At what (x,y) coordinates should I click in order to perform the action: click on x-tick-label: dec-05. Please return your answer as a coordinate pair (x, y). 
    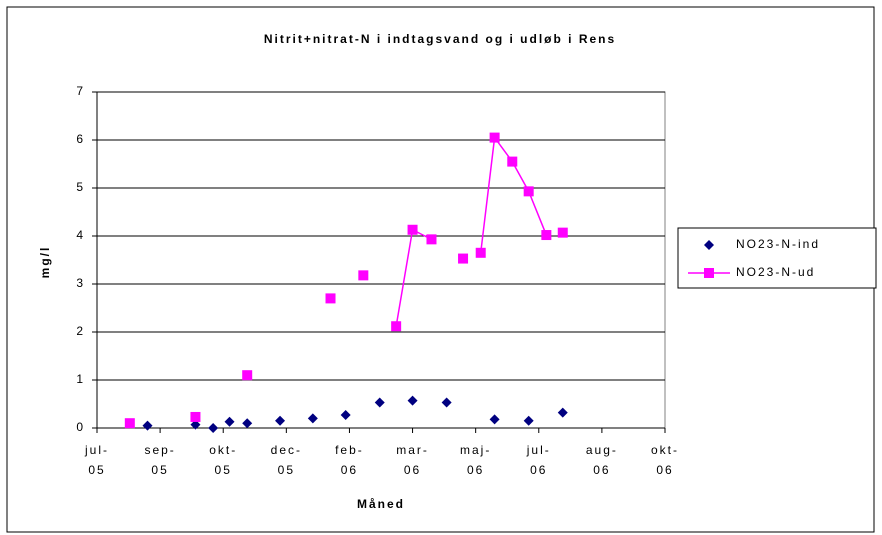
    Looking at the image, I should click on (286, 460).